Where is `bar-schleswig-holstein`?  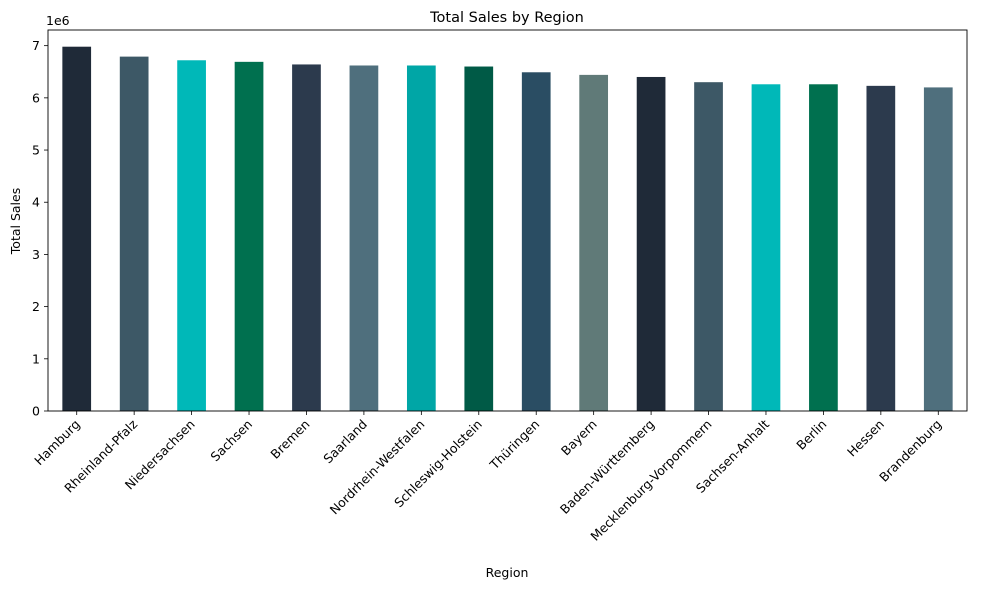
bar-schleswig-holstein is located at coordinates (479, 238).